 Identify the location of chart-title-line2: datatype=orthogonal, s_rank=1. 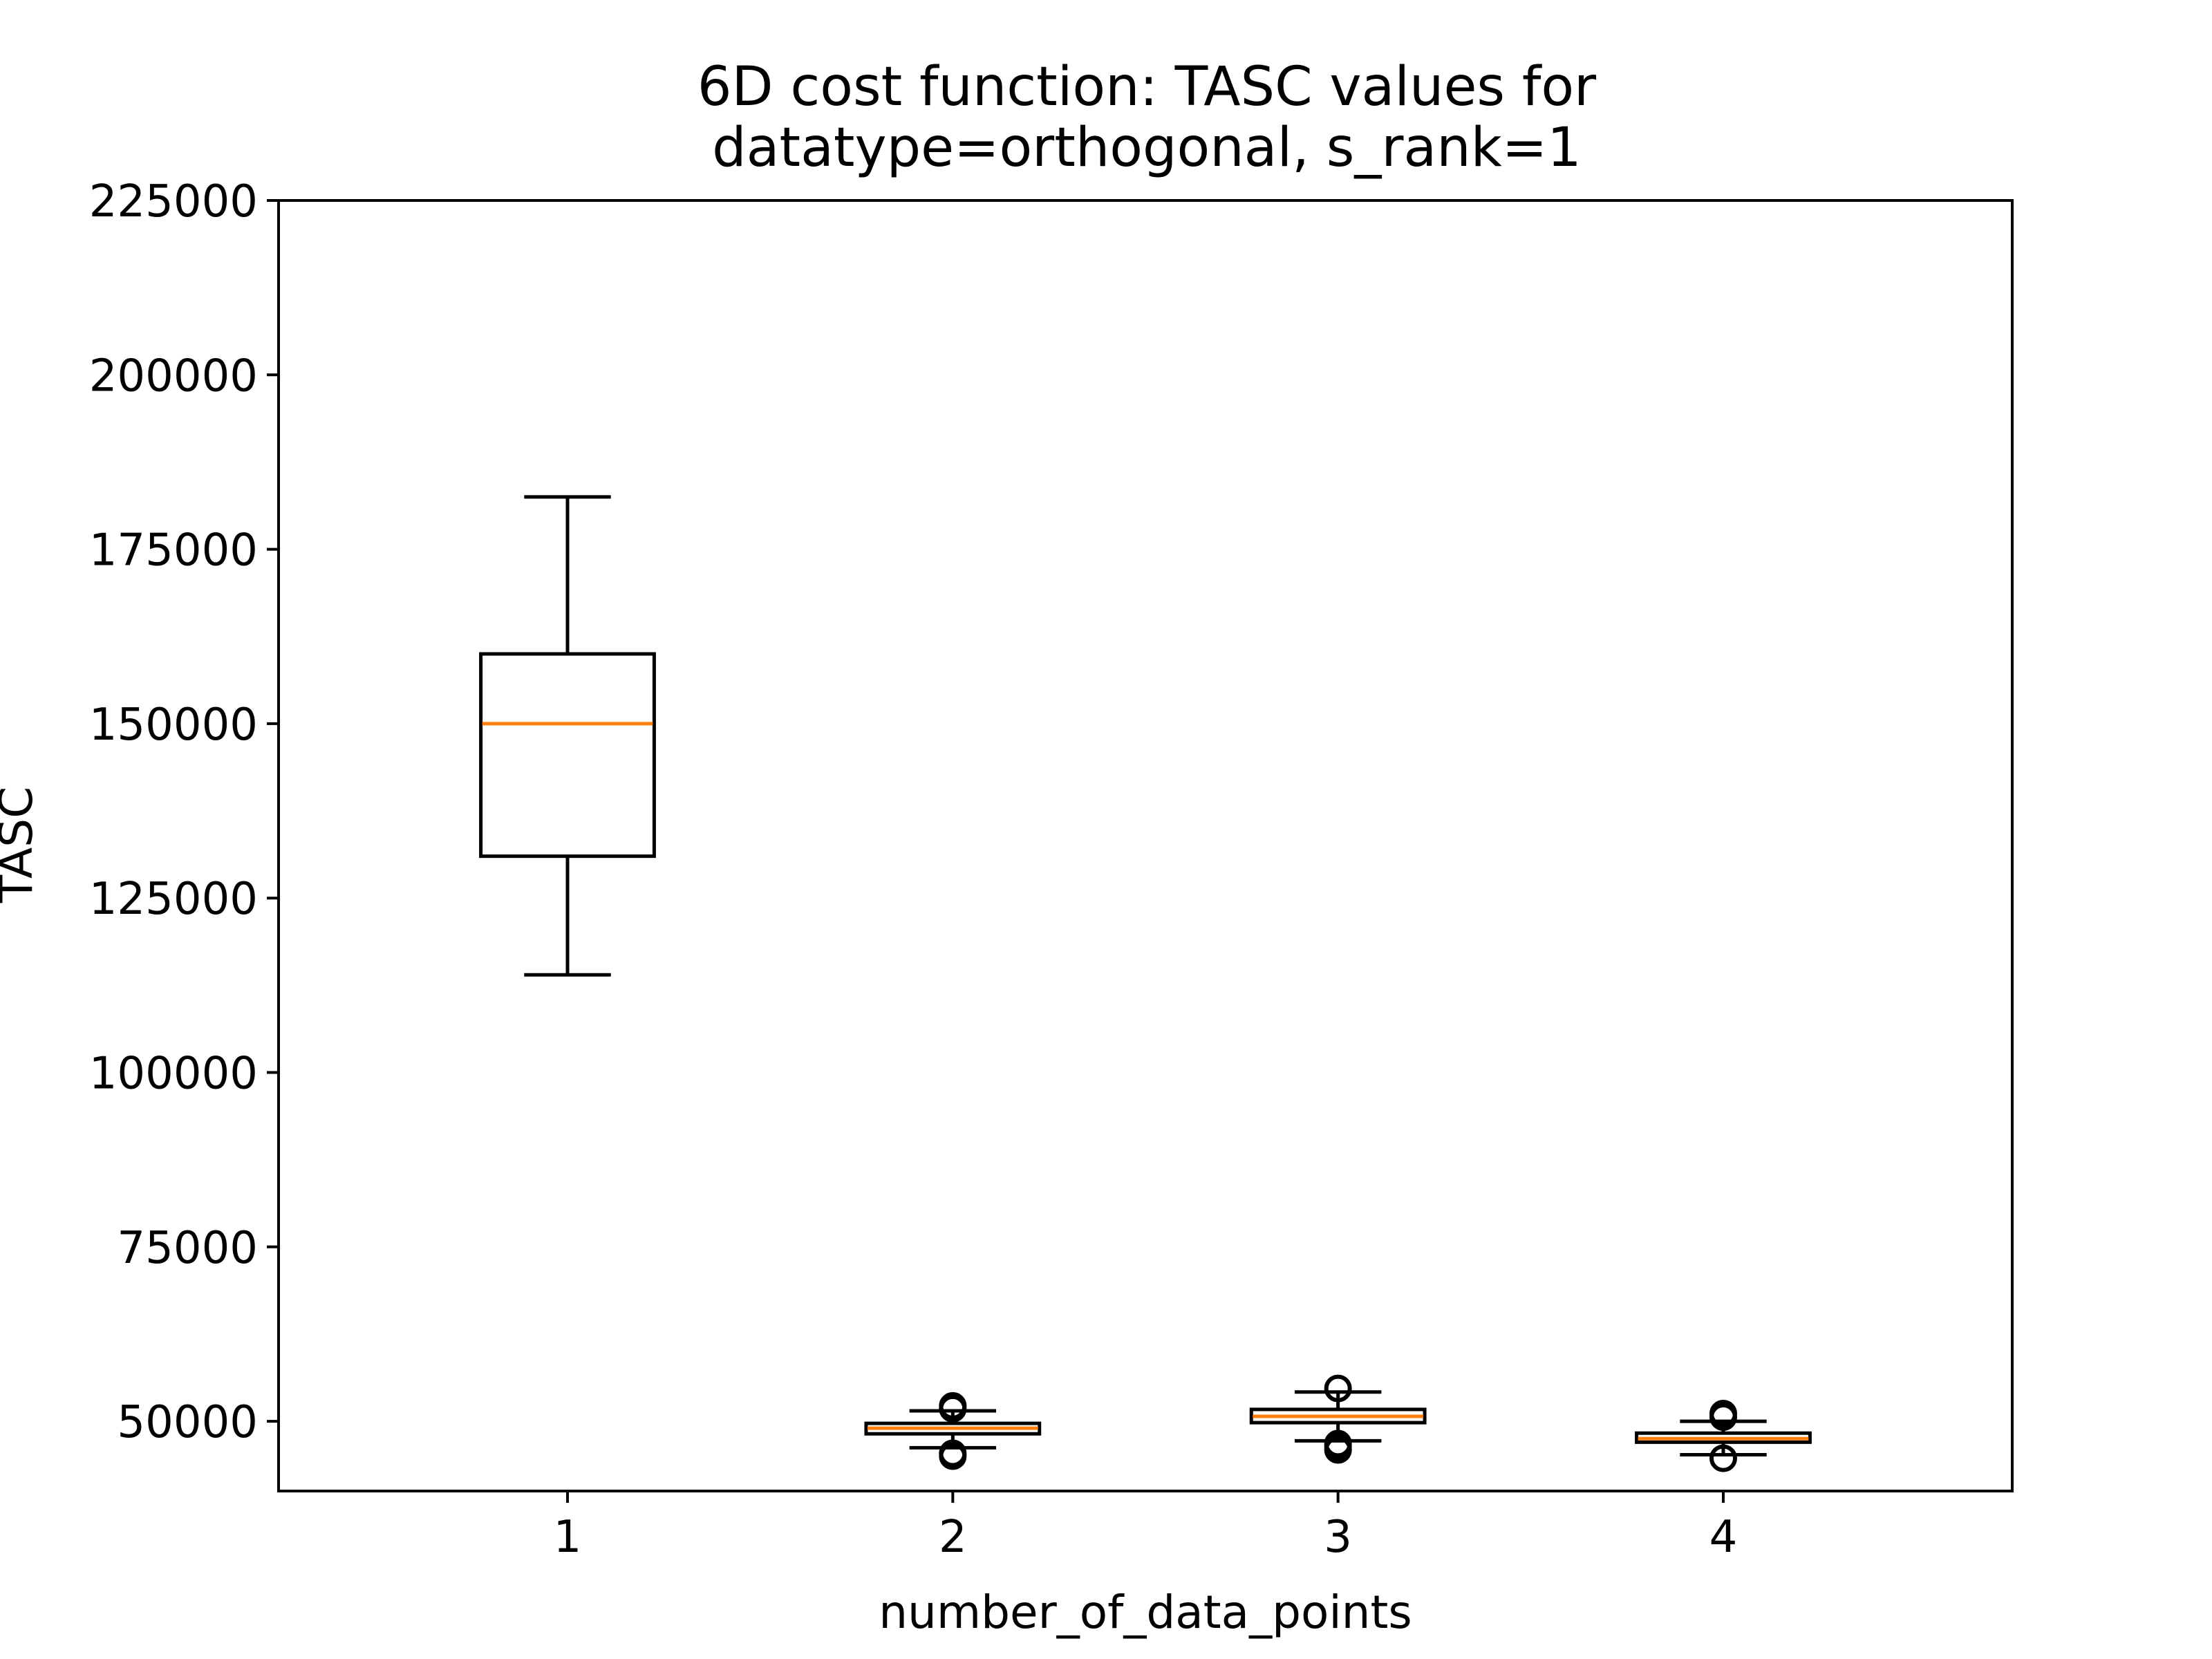
(1147, 148).